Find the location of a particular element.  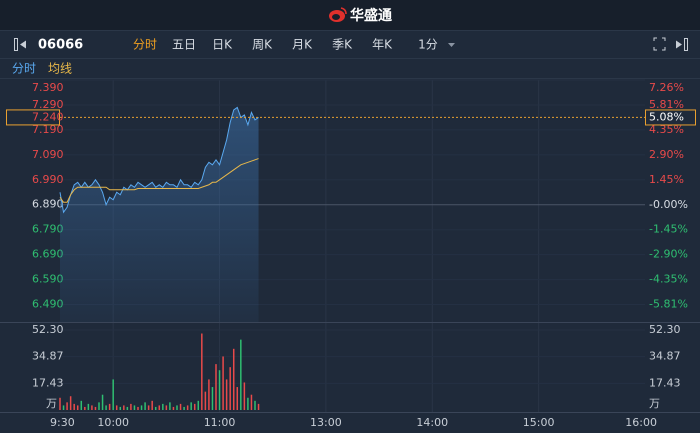

tab: 五日 is located at coordinates (184, 45).